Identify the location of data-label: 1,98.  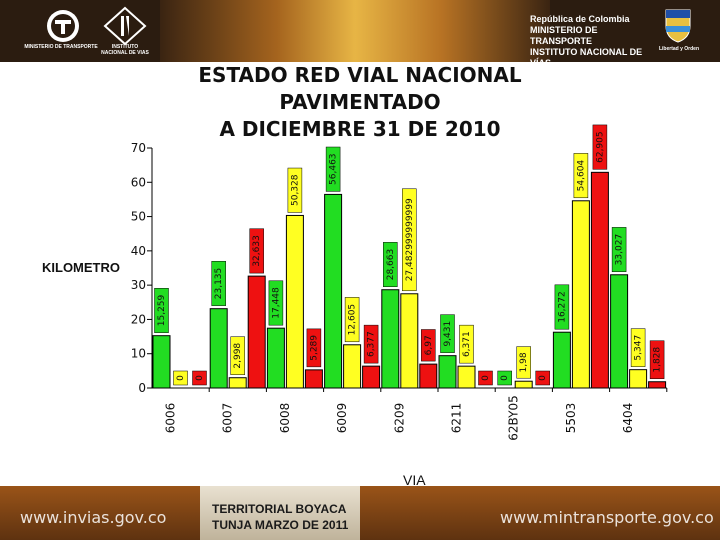
(524, 362).